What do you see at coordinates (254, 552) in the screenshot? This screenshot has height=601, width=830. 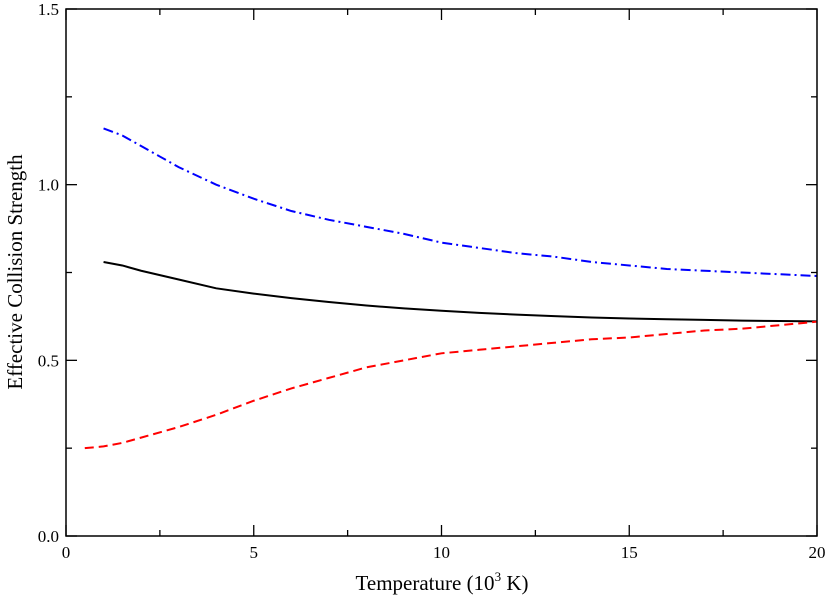 I see `x-tick-label: 5` at bounding box center [254, 552].